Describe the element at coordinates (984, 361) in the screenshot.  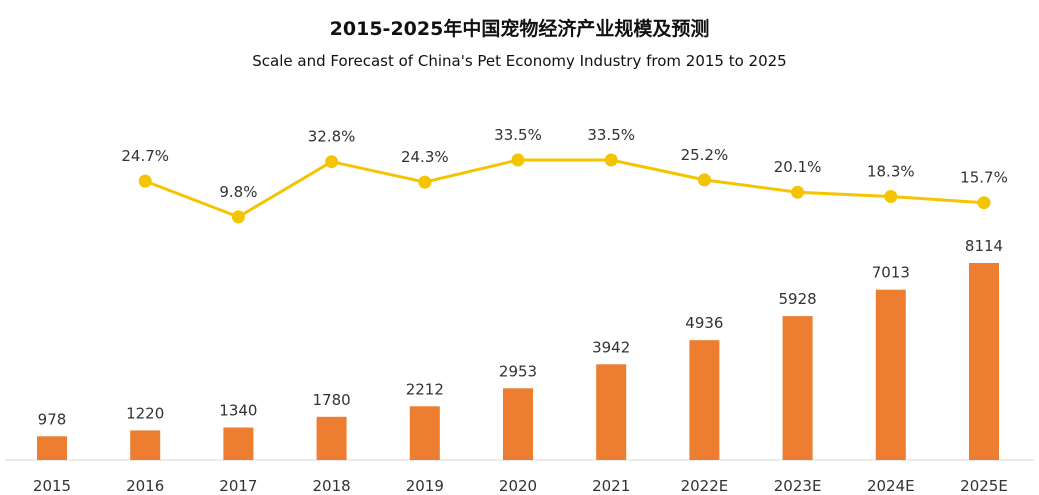
I see `bar-2025E` at that location.